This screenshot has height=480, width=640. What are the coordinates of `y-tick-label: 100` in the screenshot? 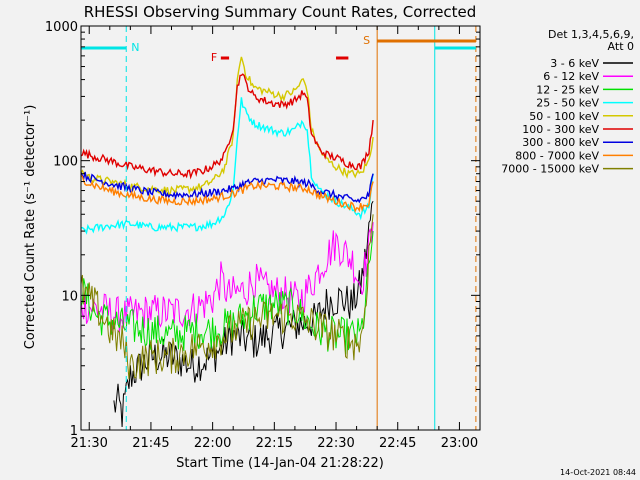 It's located at (65, 162).